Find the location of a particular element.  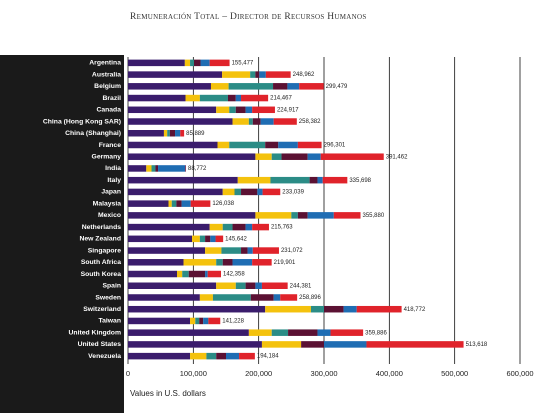

category-label: Italy is located at coordinates (114, 180).